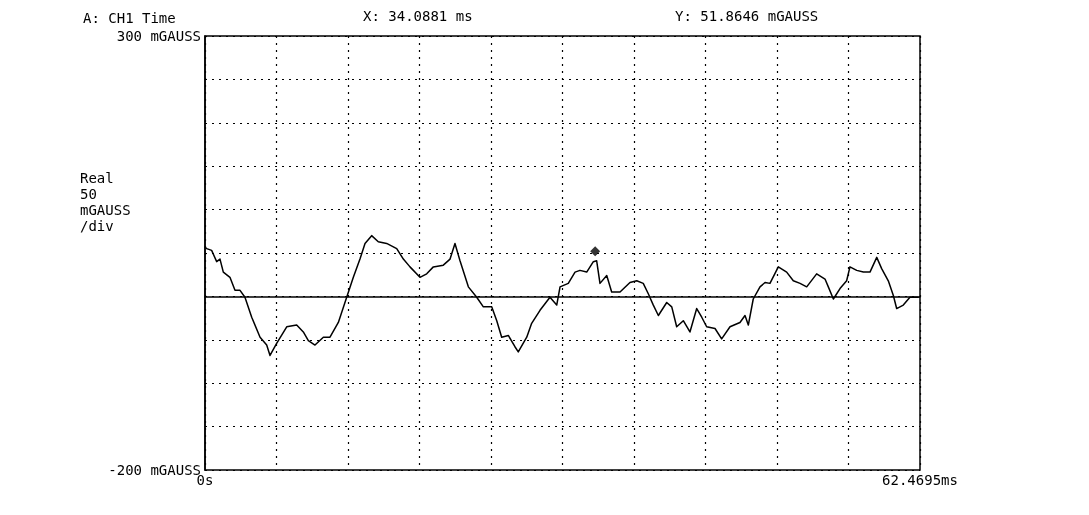 The image size is (1089, 515). What do you see at coordinates (129, 18) in the screenshot?
I see `chart-title: A: CH1 Time` at bounding box center [129, 18].